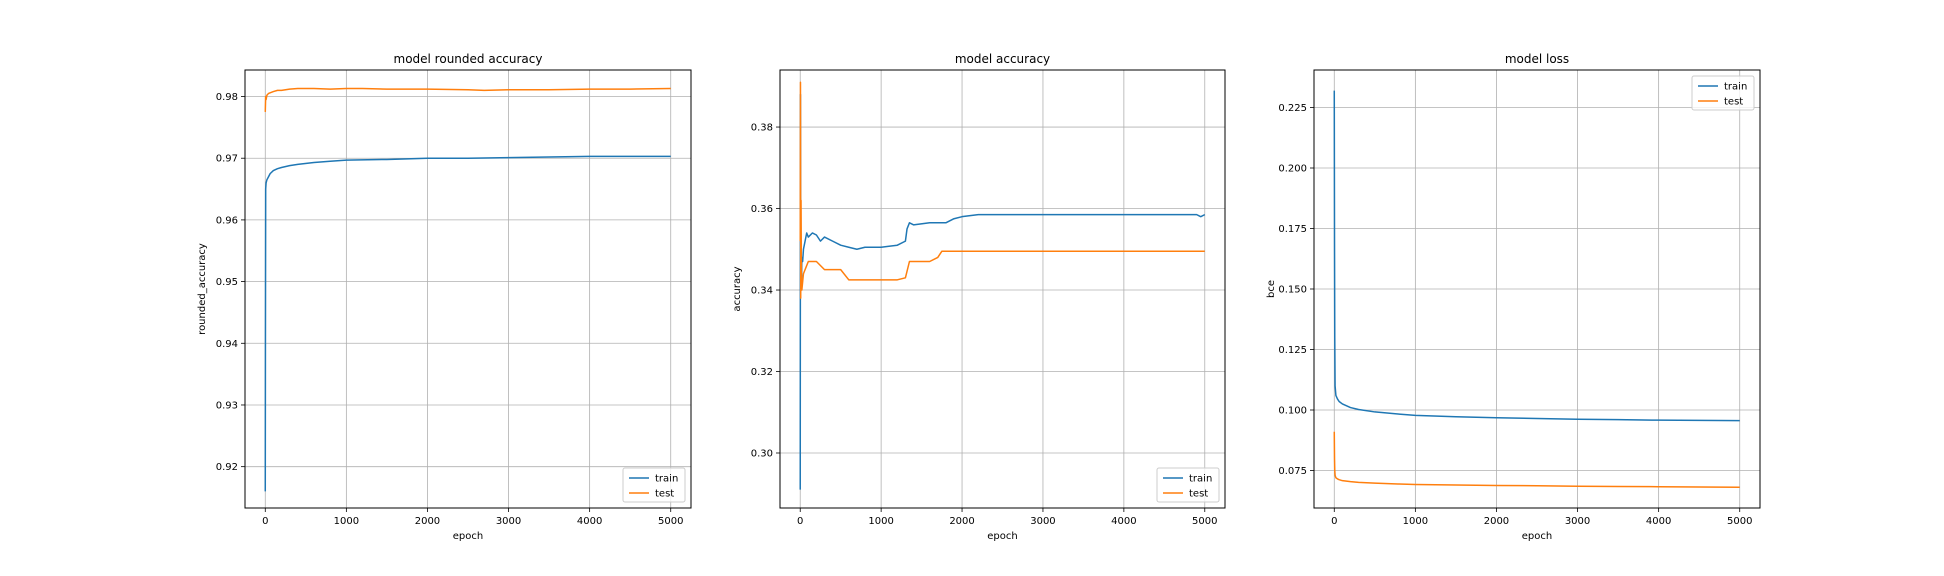  Describe the element at coordinates (227, 282) in the screenshot. I see `y-tick-label: 0.95` at that location.